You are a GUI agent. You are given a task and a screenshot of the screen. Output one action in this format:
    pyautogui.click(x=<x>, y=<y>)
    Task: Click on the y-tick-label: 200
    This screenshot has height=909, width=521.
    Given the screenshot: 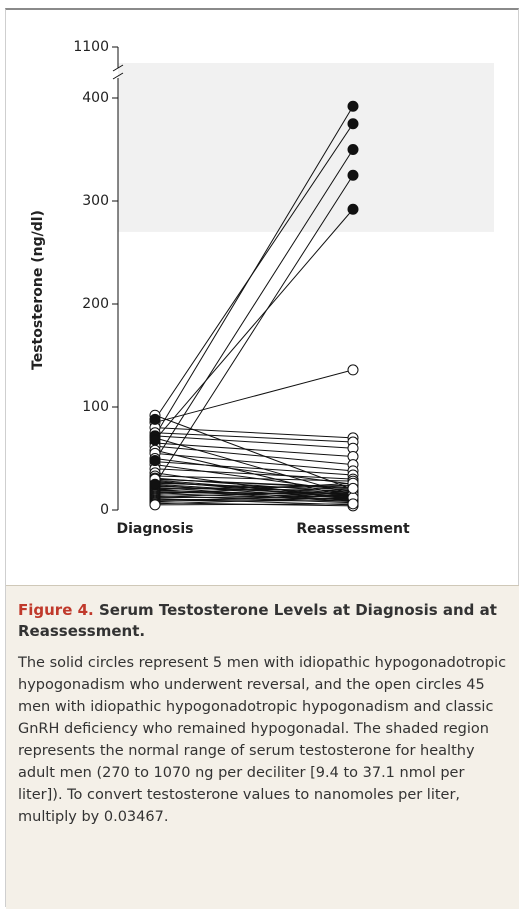 What is the action you would take?
    pyautogui.click(x=95, y=304)
    